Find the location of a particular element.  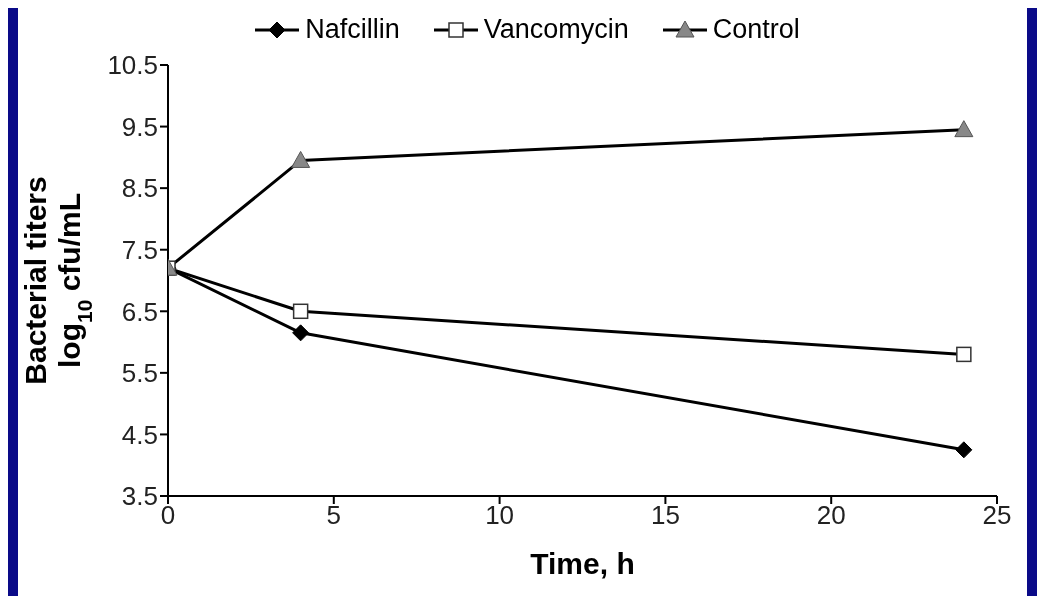

y-tick-label: 10.5 is located at coordinates (132, 65).